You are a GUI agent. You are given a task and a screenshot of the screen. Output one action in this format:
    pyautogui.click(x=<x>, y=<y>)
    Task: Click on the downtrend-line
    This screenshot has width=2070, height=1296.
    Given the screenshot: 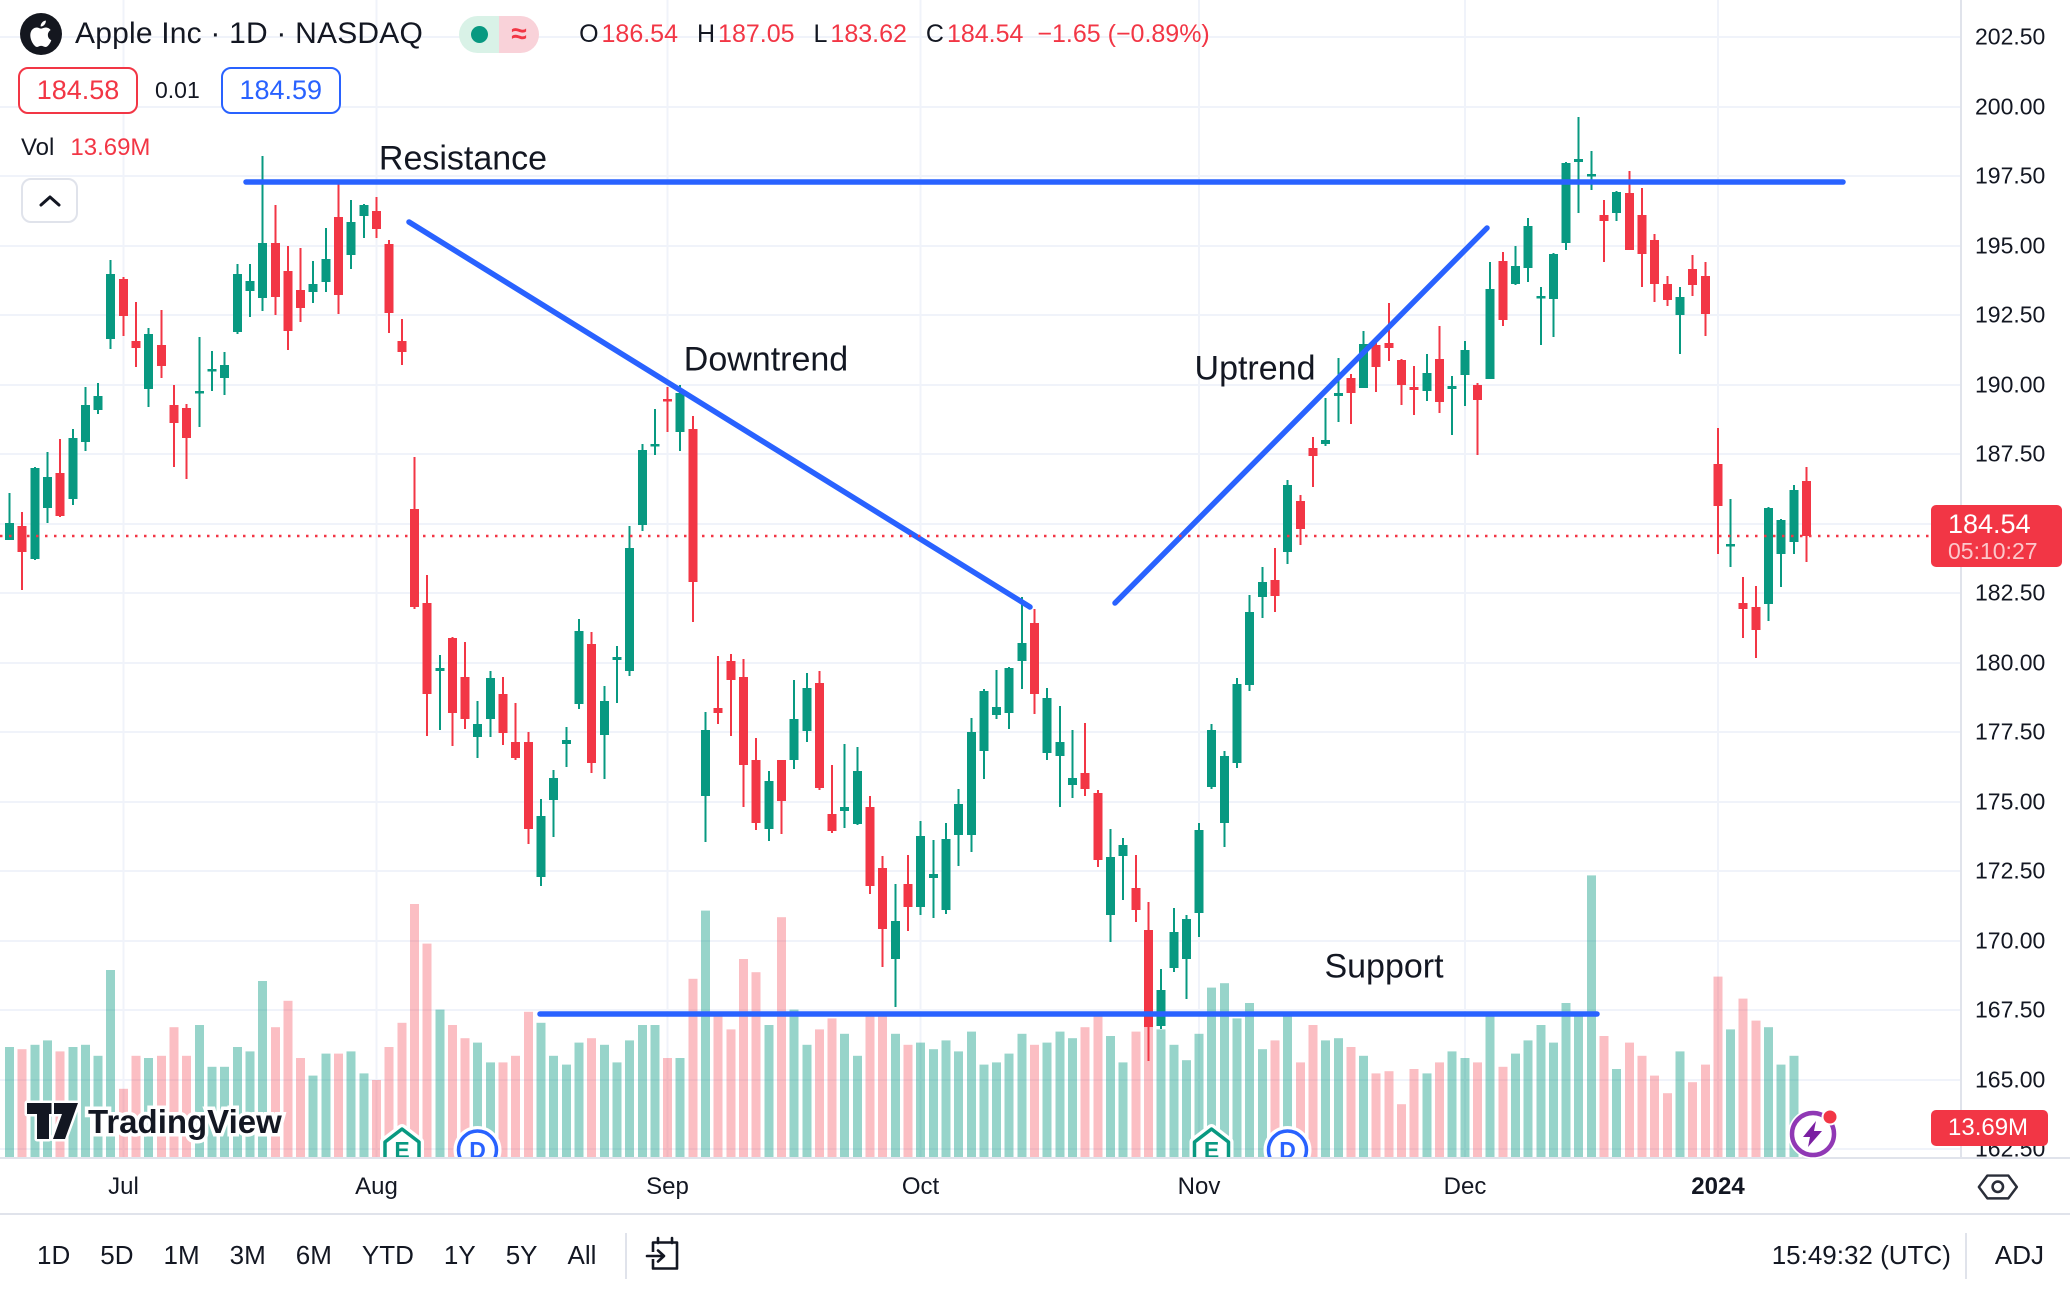 What is the action you would take?
    pyautogui.click(x=719, y=414)
    